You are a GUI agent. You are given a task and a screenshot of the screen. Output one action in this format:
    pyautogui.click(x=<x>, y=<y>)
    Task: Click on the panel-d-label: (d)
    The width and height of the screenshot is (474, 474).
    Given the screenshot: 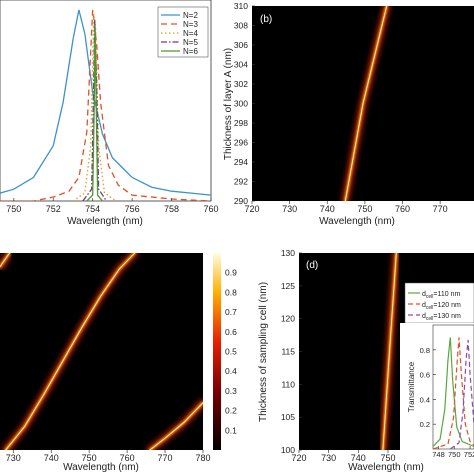 What is the action you would take?
    pyautogui.click(x=312, y=265)
    